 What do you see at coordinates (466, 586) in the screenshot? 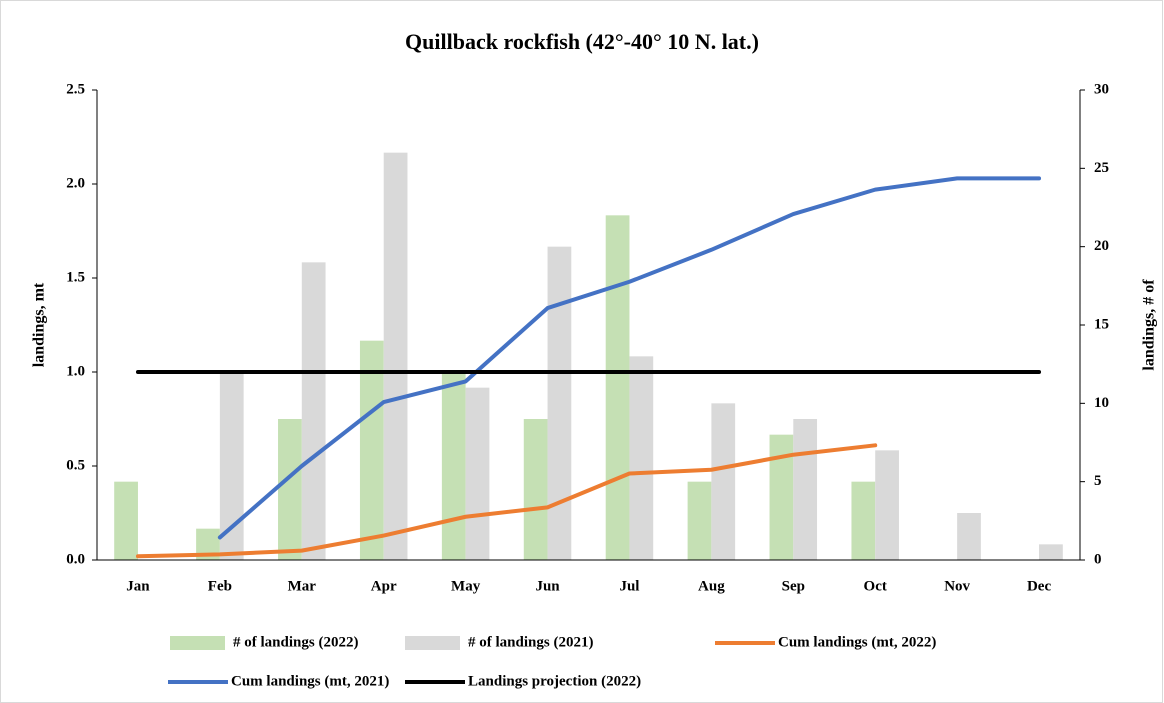
I see `x-tick-label: May` at bounding box center [466, 586].